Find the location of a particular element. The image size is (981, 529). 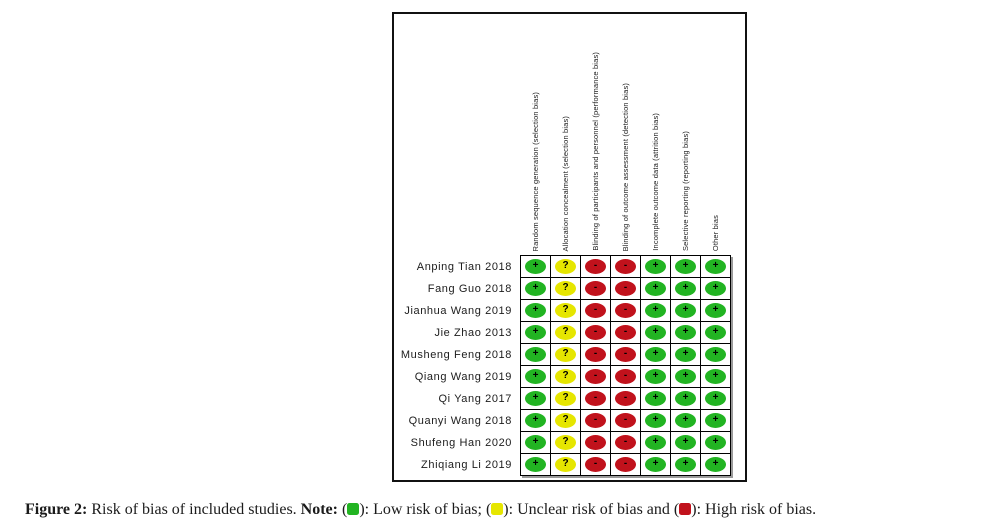

study-label: Fang Guo 2018 is located at coordinates (469, 289).